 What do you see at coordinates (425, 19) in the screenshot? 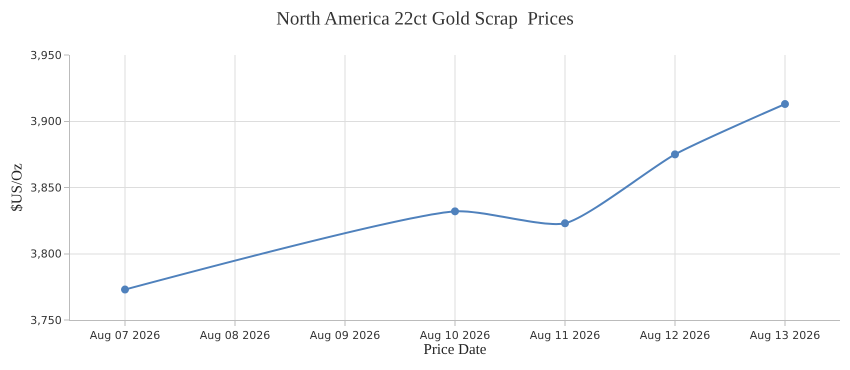
I see `chart-title: North America 22ct Gold Scrap Prices` at bounding box center [425, 19].